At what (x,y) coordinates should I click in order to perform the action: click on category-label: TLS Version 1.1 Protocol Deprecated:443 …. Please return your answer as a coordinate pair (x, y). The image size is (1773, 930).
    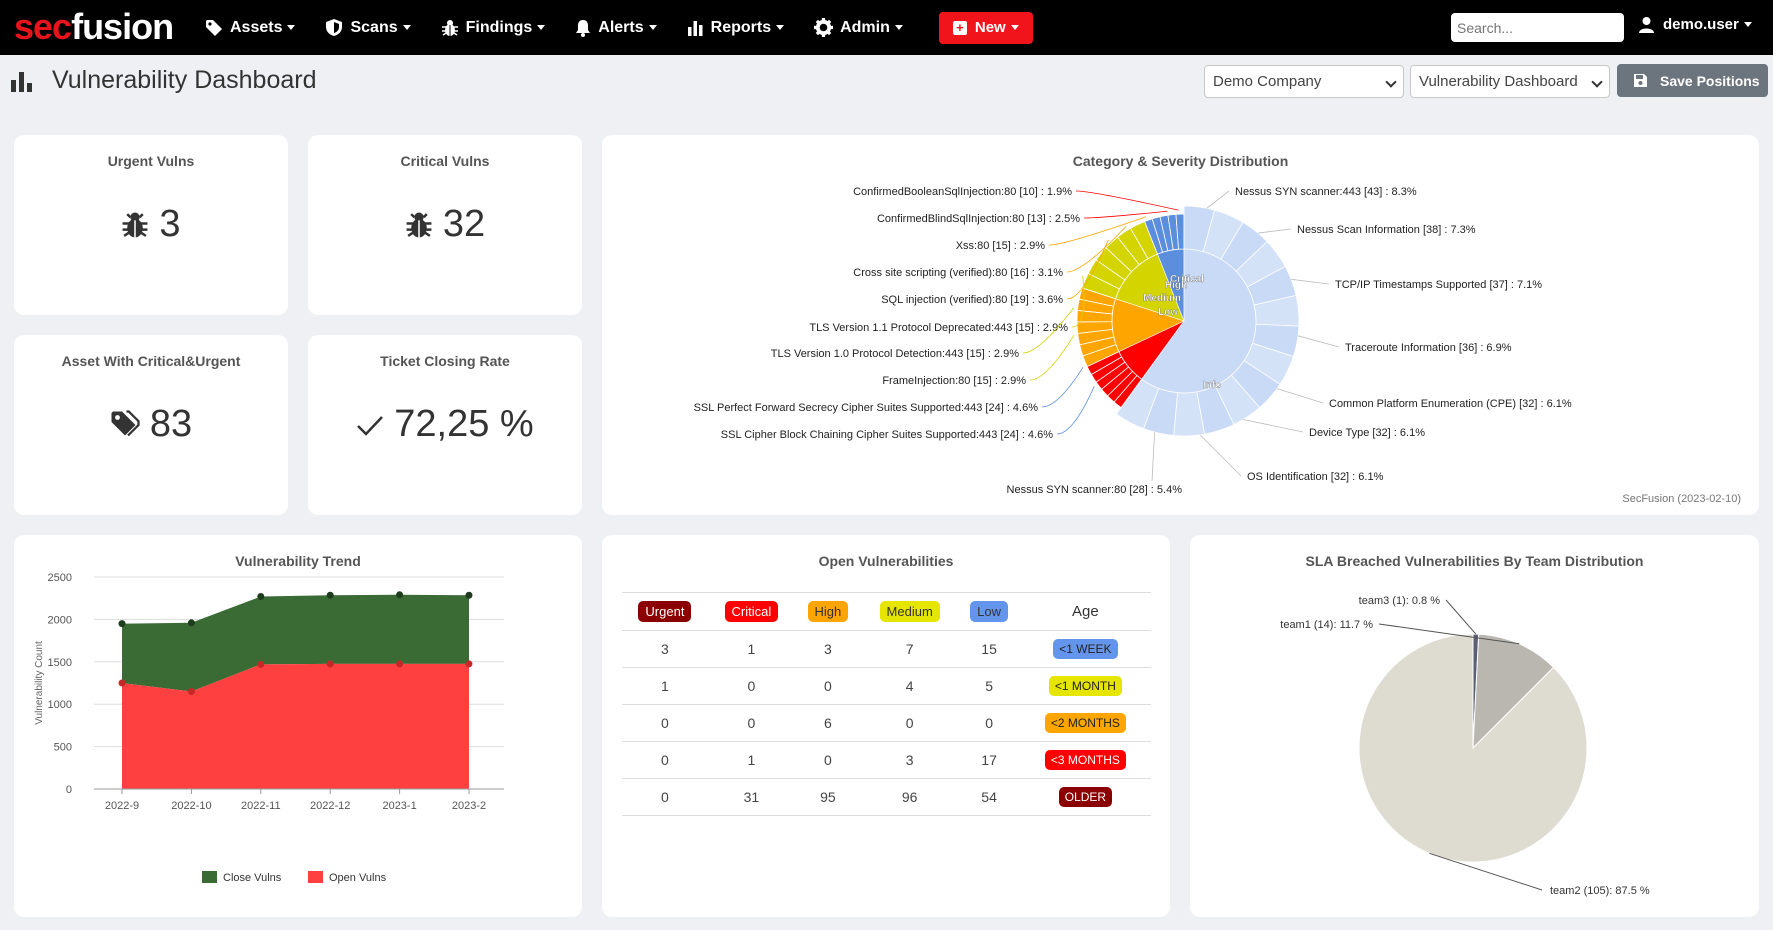
    Looking at the image, I should click on (938, 328).